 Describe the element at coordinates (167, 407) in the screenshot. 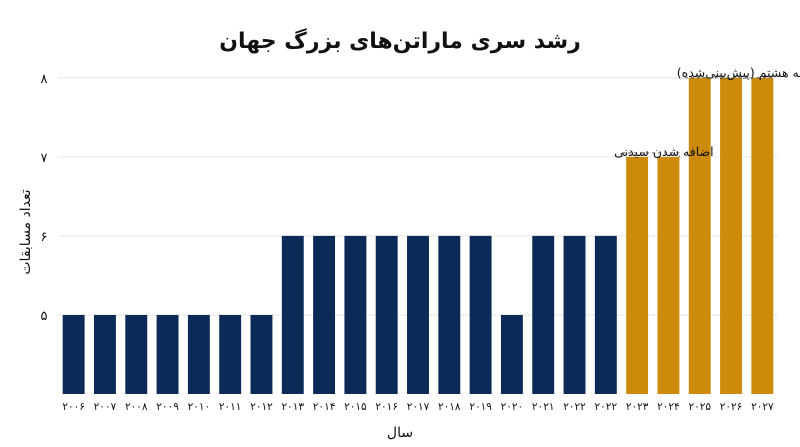

I see `x-tick-label: ۲۰۰۹` at that location.